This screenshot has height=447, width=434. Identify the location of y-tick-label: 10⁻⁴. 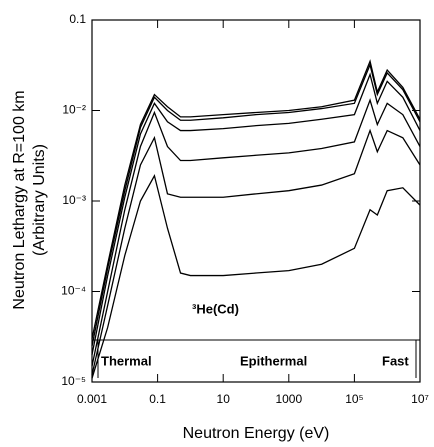
(73, 291).